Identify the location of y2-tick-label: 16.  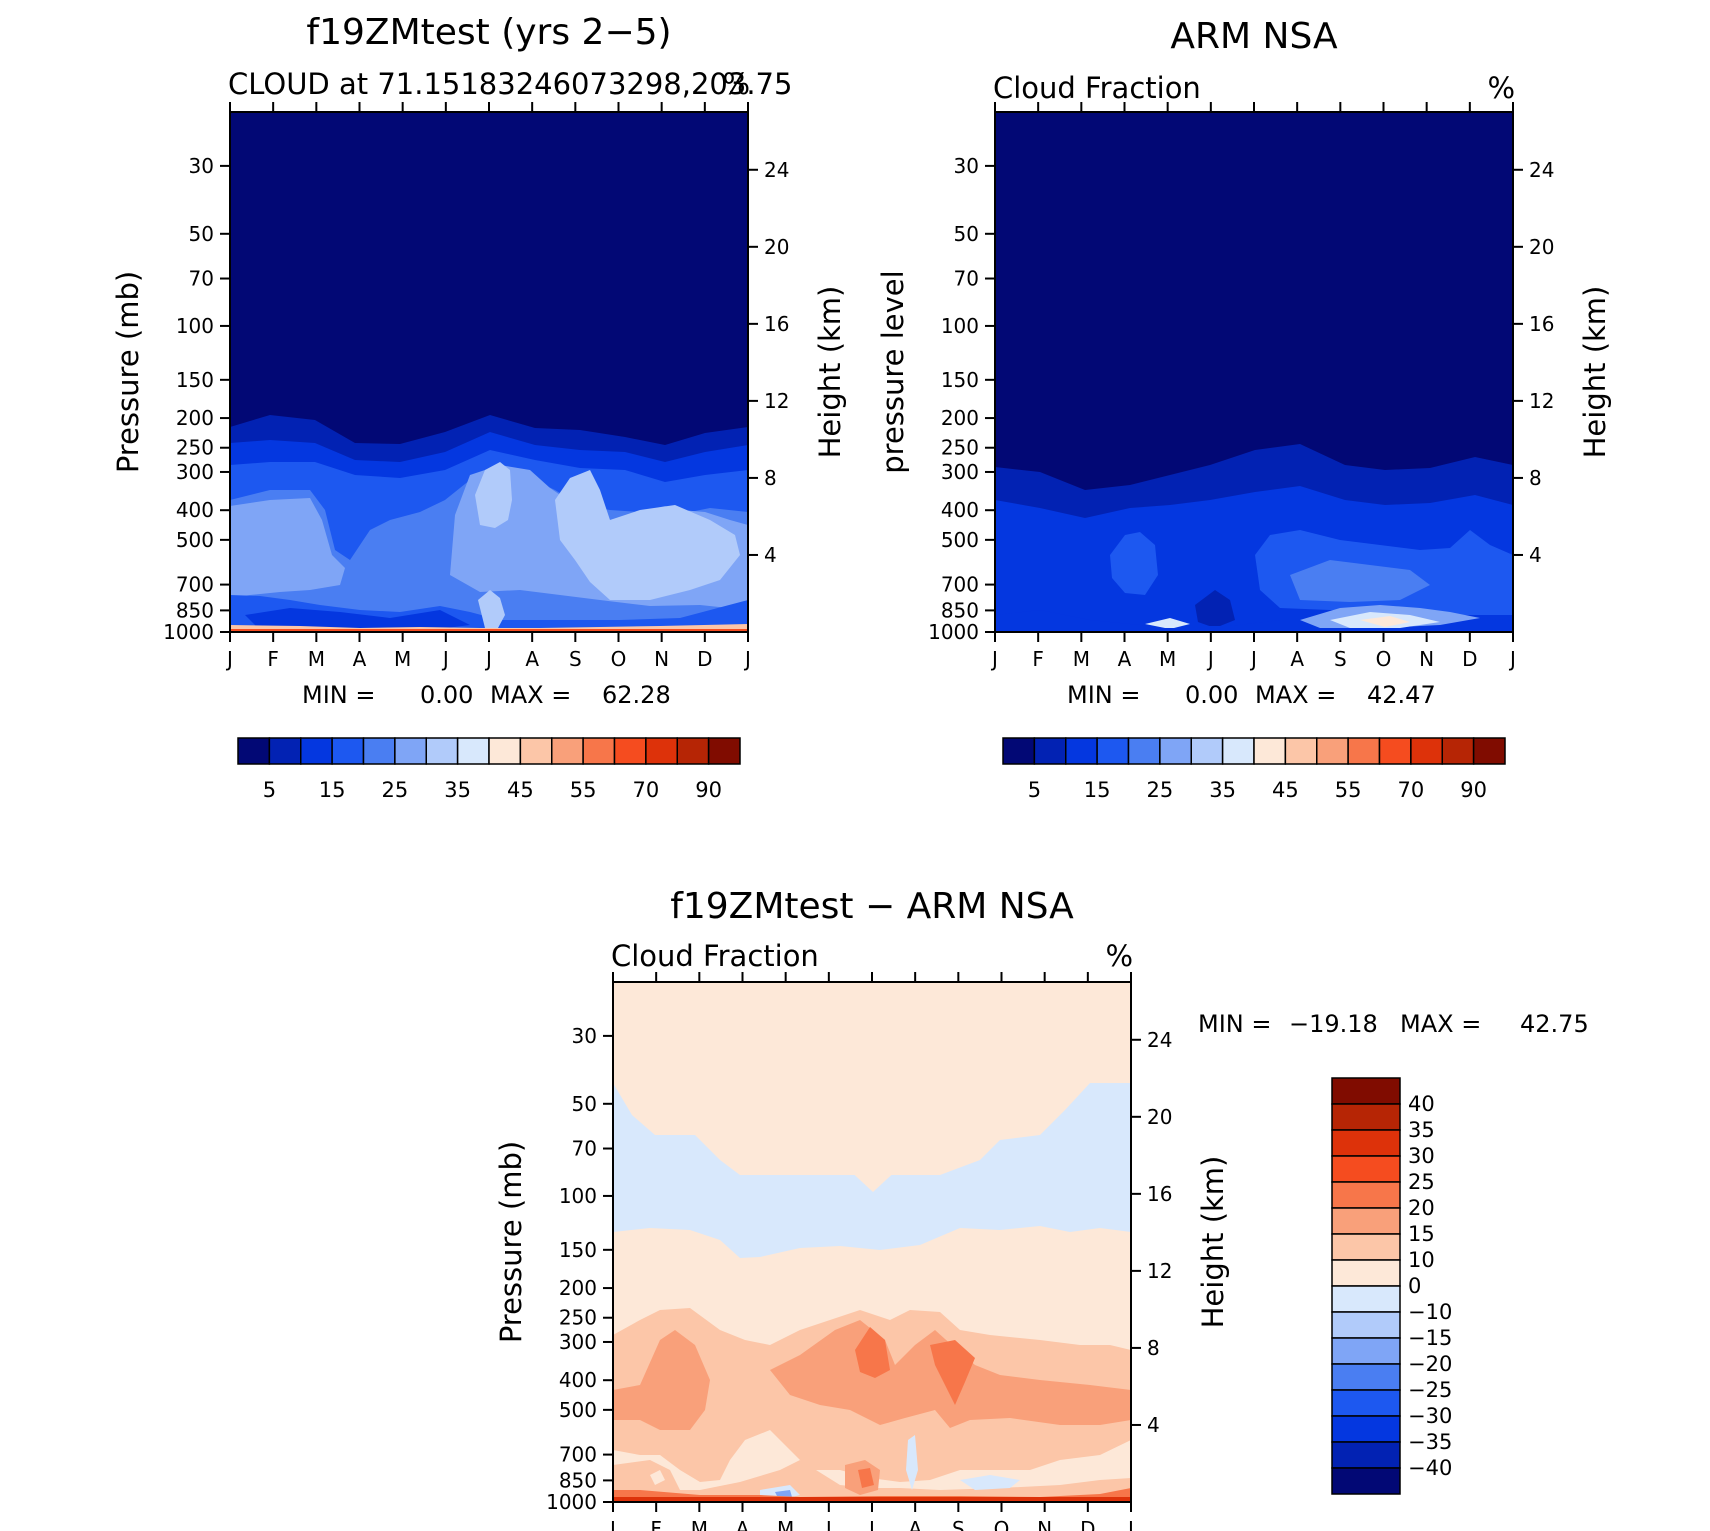
(1159, 1194).